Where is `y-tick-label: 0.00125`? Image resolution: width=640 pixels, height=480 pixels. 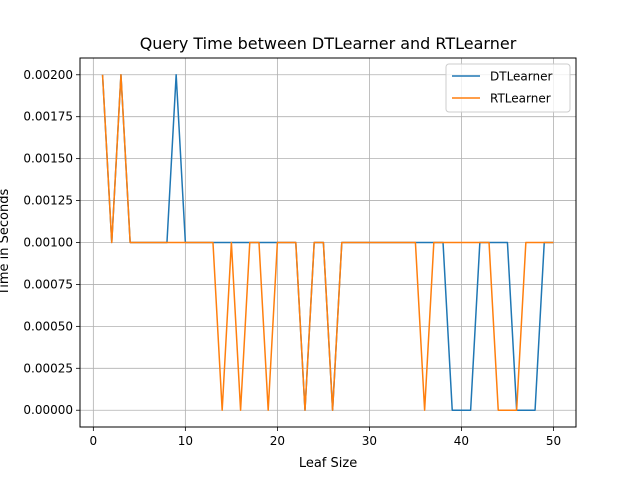
y-tick-label: 0.00125 is located at coordinates (48, 201).